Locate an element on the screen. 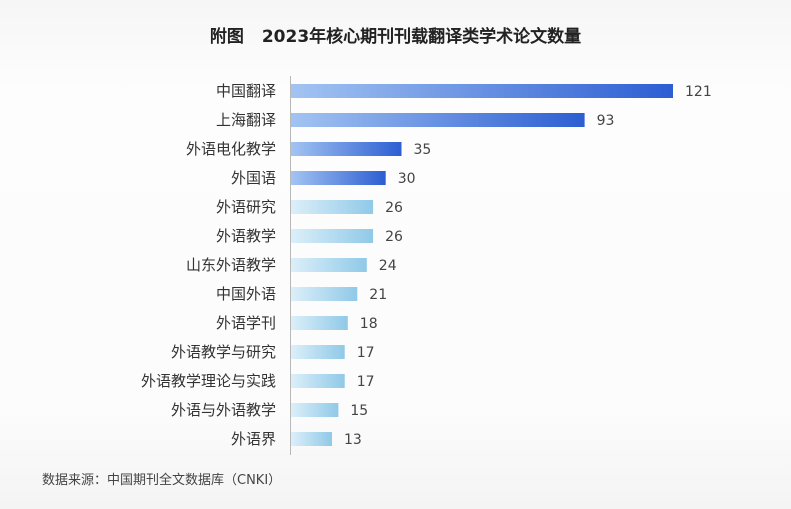 This screenshot has height=509, width=791. category-label: 外语界 is located at coordinates (253, 439).